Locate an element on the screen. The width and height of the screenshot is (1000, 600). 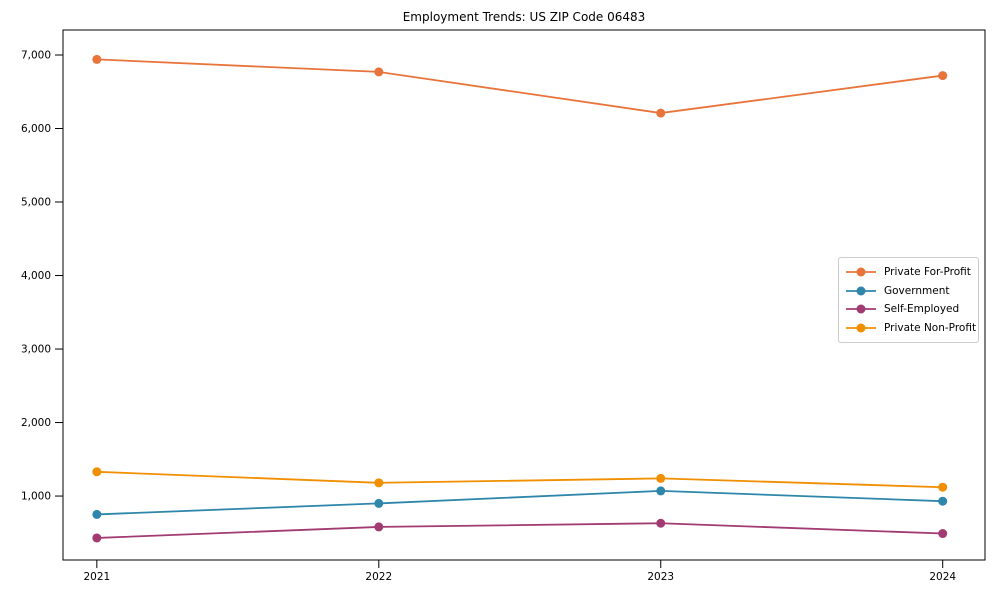
legend-item: Private For-Profit is located at coordinates (909, 272).